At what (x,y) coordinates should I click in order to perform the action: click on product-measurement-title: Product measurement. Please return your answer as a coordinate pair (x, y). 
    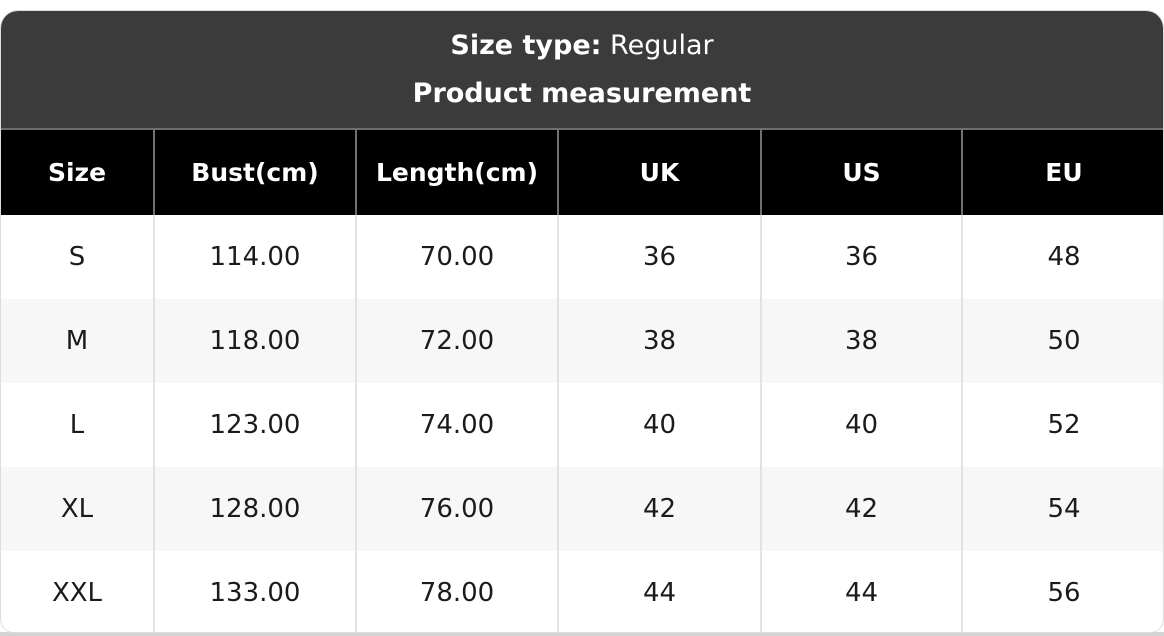
    Looking at the image, I should click on (582, 93).